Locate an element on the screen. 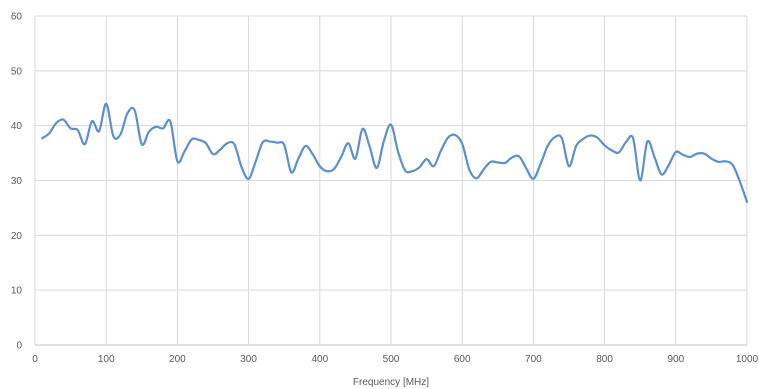 Image resolution: width=759 pixels, height=389 pixels. x-tick-label: 300 is located at coordinates (248, 359).